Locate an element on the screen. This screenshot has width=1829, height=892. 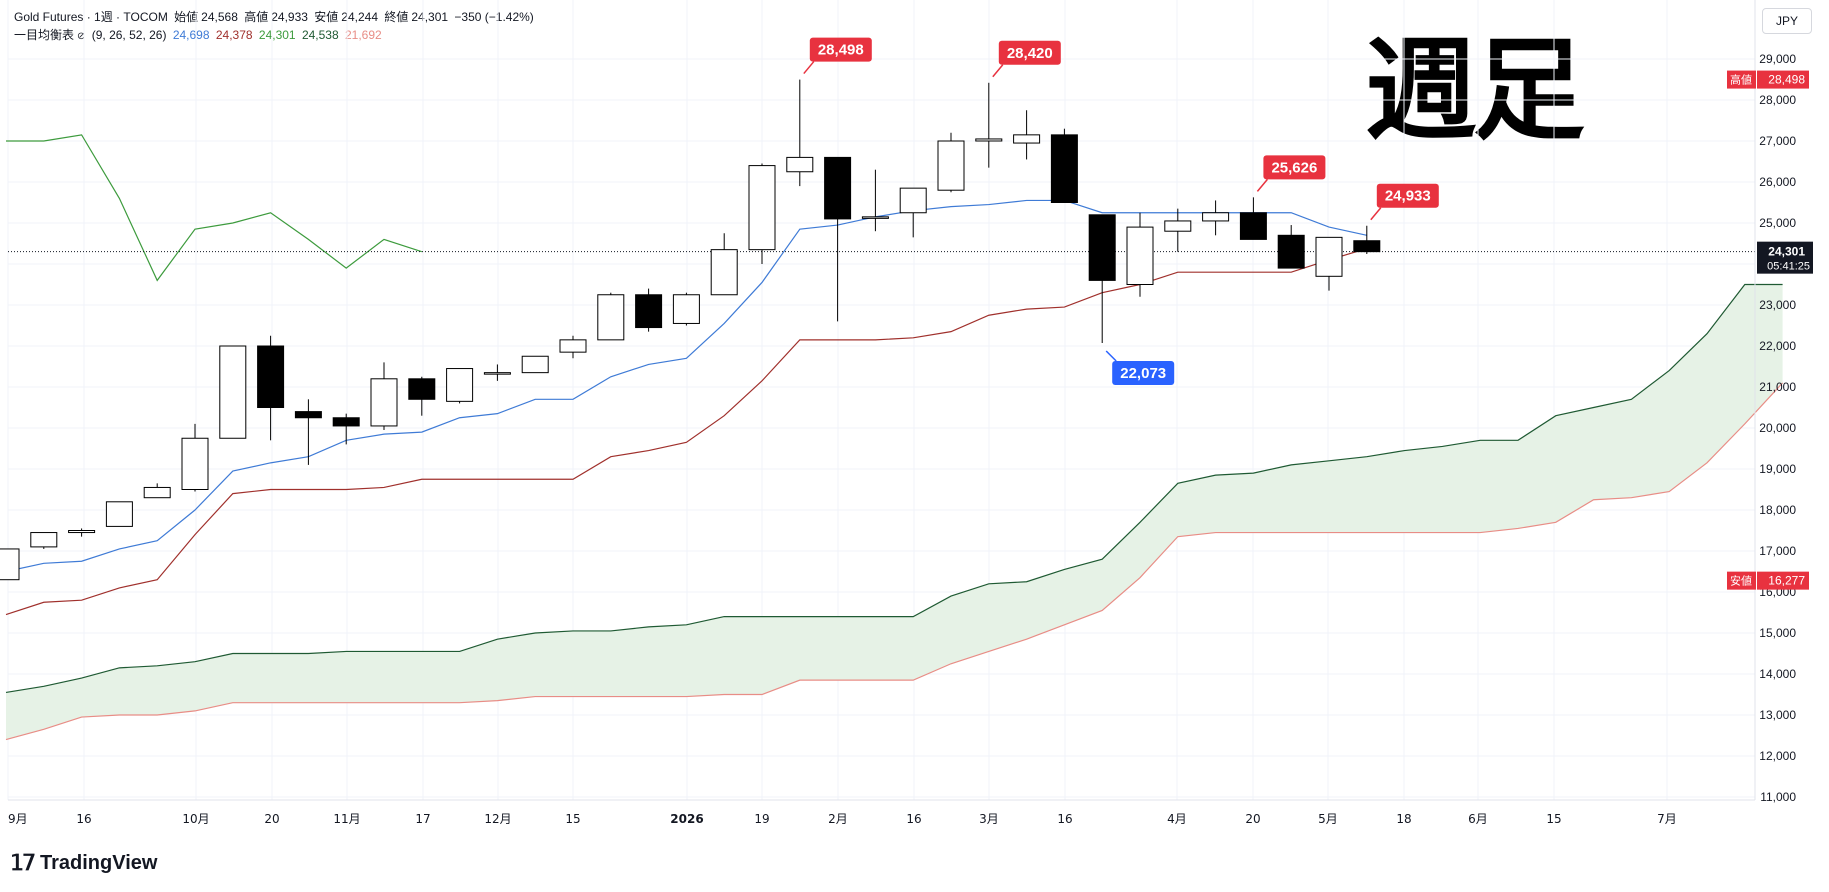
time-tick-label: 7月 is located at coordinates (1667, 819).